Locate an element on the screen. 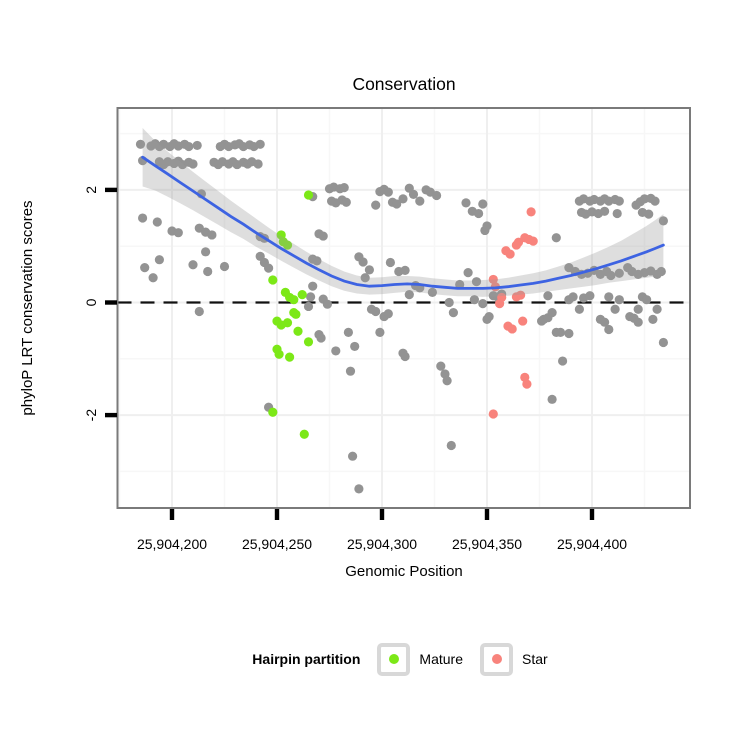  y-axis-title: phyloP LRT conservation scores is located at coordinates (27, 307).